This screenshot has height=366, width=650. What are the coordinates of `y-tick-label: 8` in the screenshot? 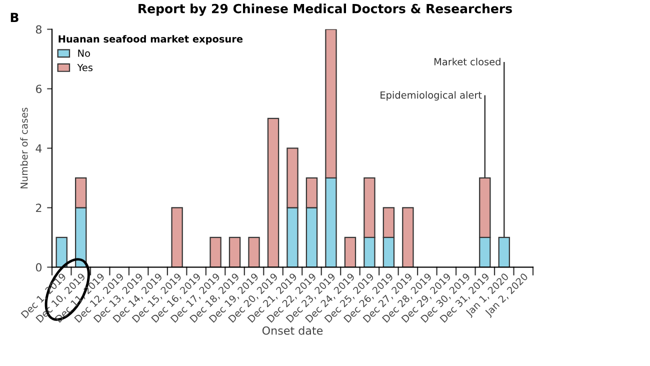 It's located at (39, 29).